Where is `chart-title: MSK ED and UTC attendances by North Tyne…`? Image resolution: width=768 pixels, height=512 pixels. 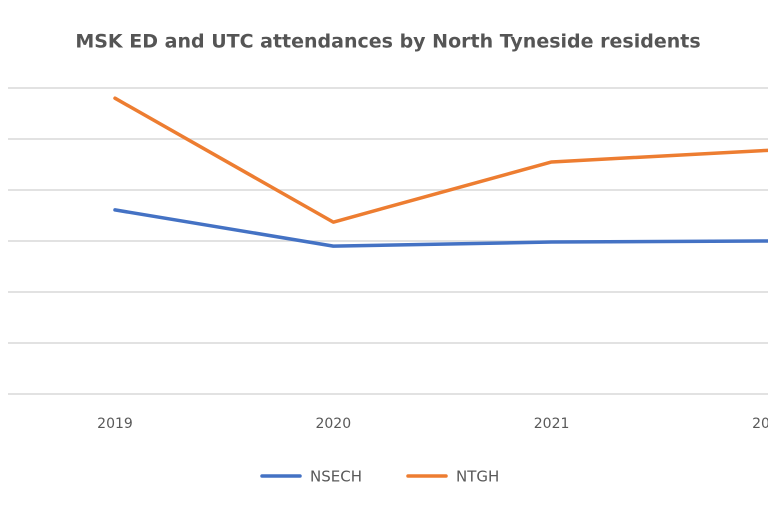
chart-title: MSK ED and UTC attendances by North Tyne… is located at coordinates (387, 42).